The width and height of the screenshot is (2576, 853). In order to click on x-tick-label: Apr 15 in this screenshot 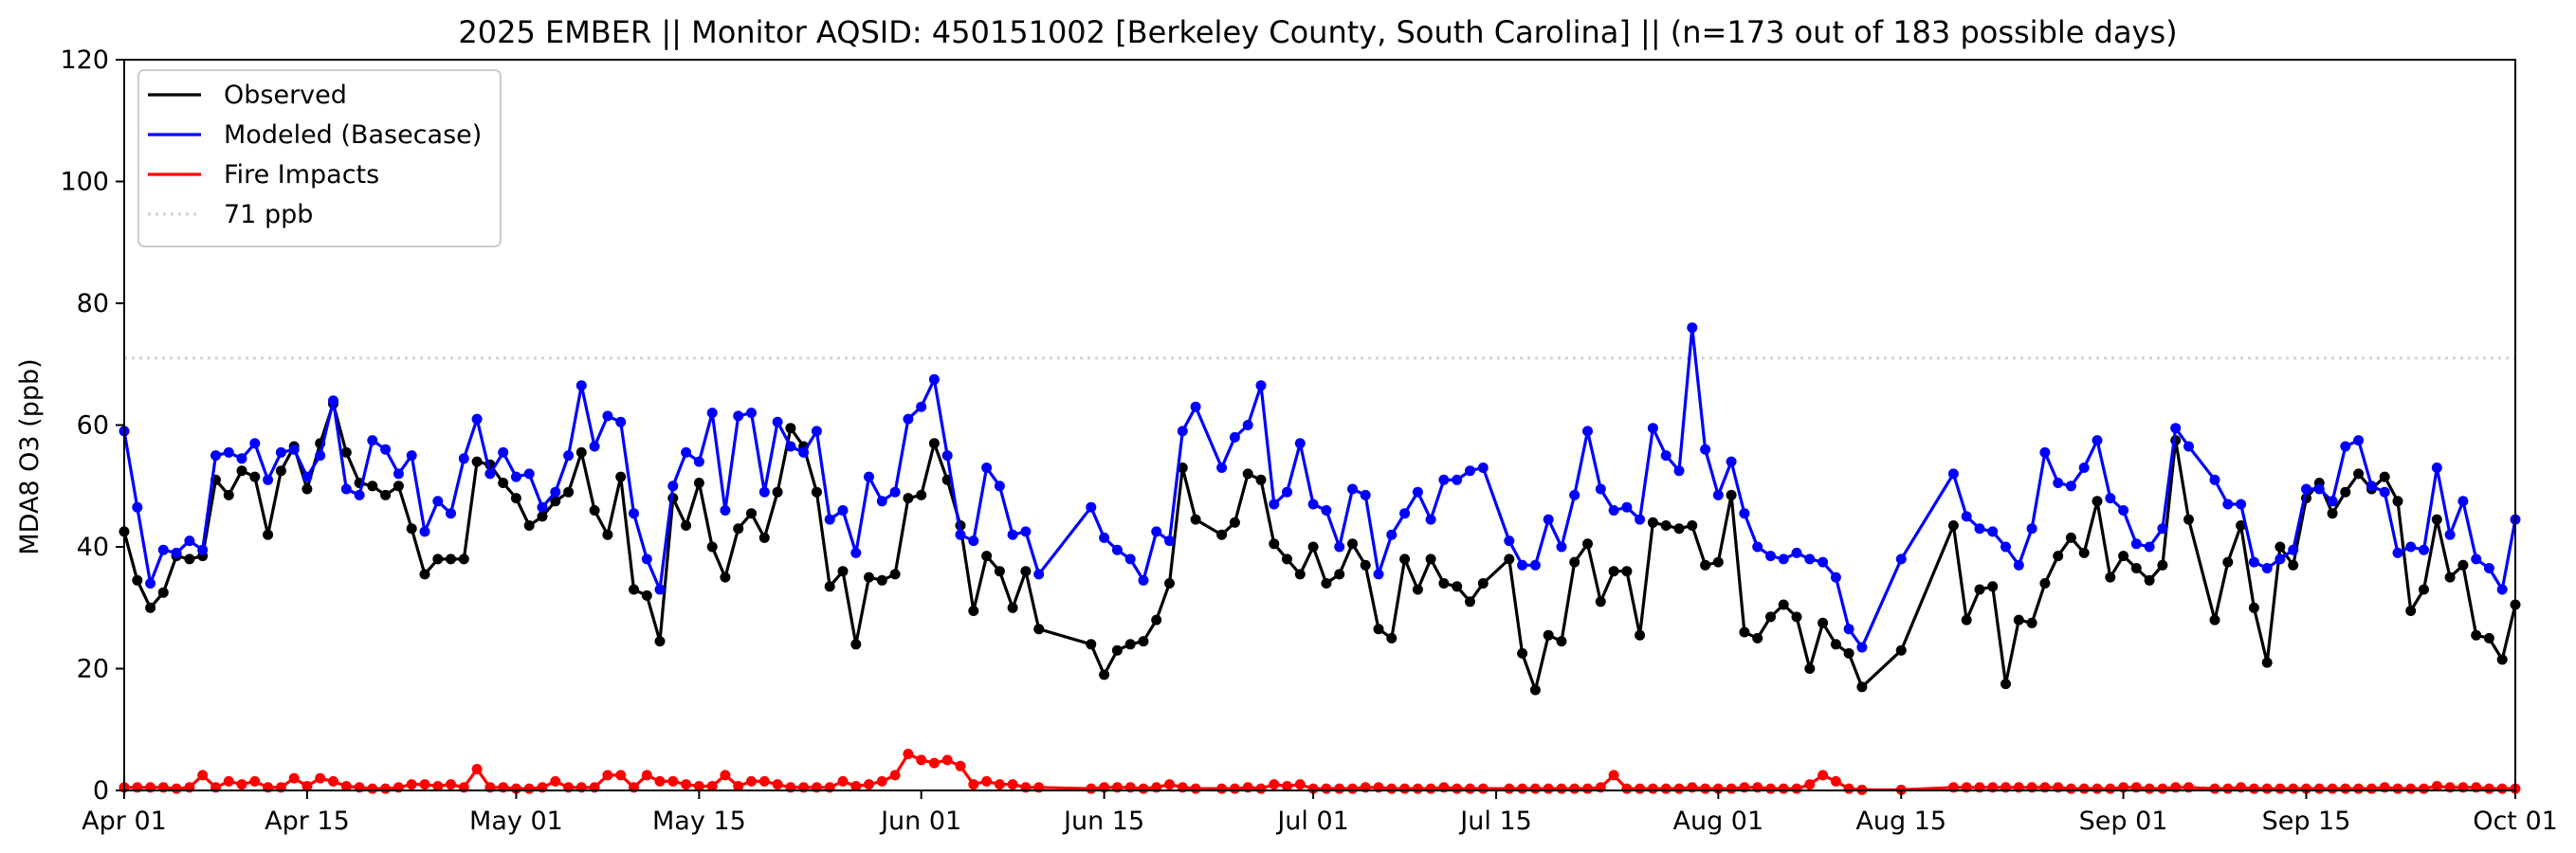, I will do `click(307, 821)`.